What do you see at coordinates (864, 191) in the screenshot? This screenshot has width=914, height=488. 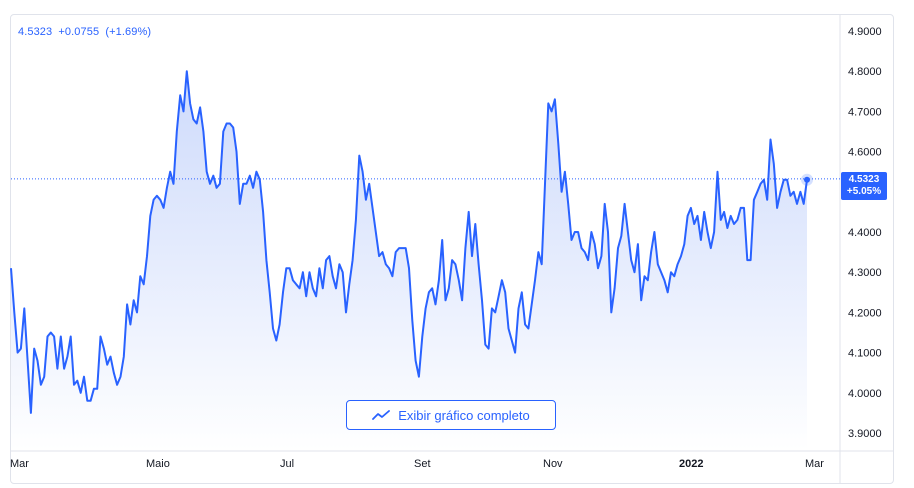 I see `badge-pct: +5.05%` at bounding box center [864, 191].